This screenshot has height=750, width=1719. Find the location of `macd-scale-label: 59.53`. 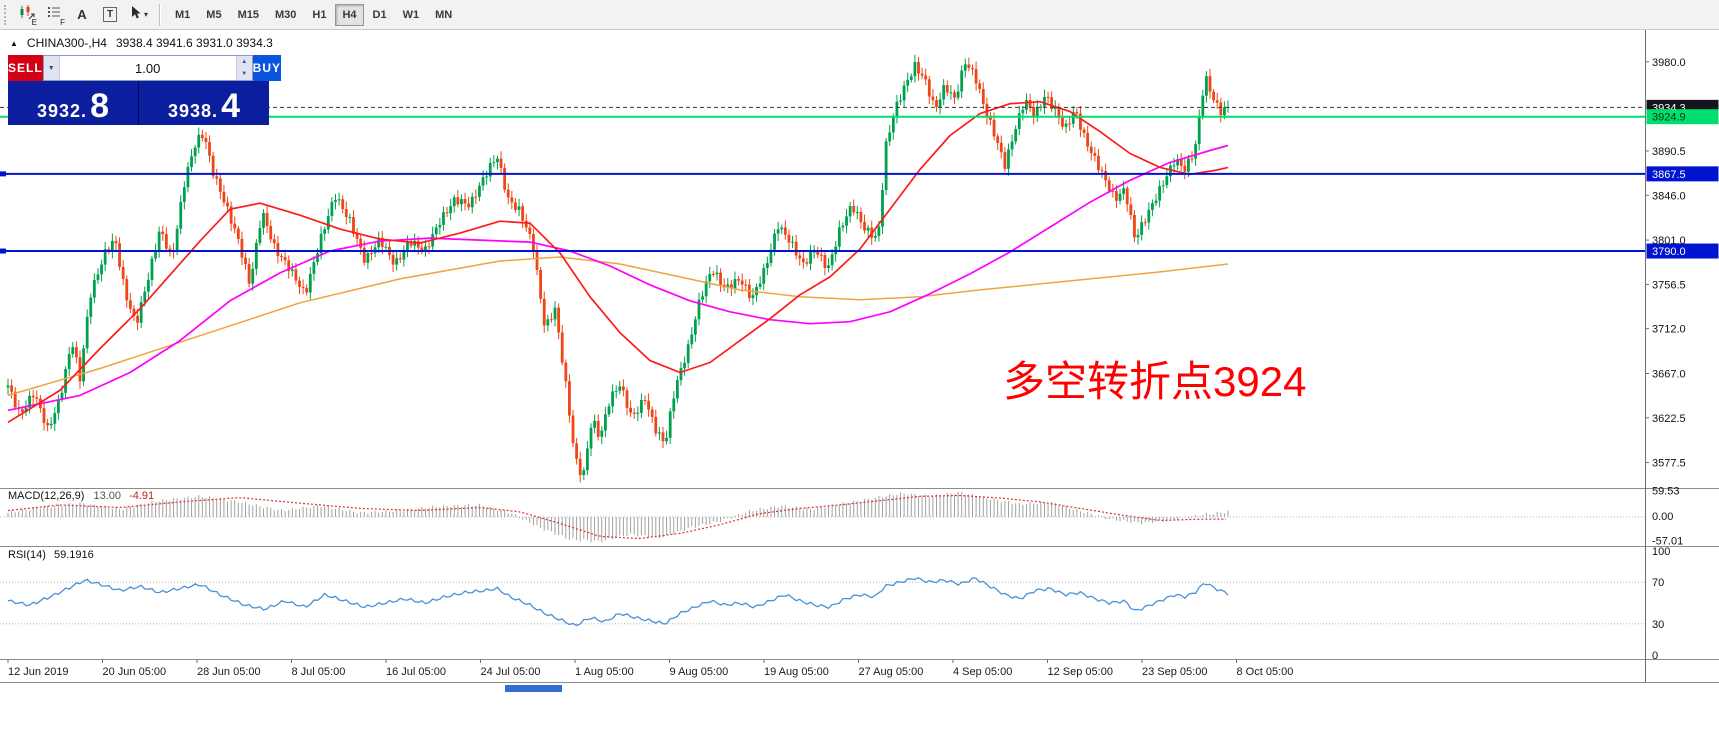

macd-scale-label: 59.53 is located at coordinates (1666, 491).